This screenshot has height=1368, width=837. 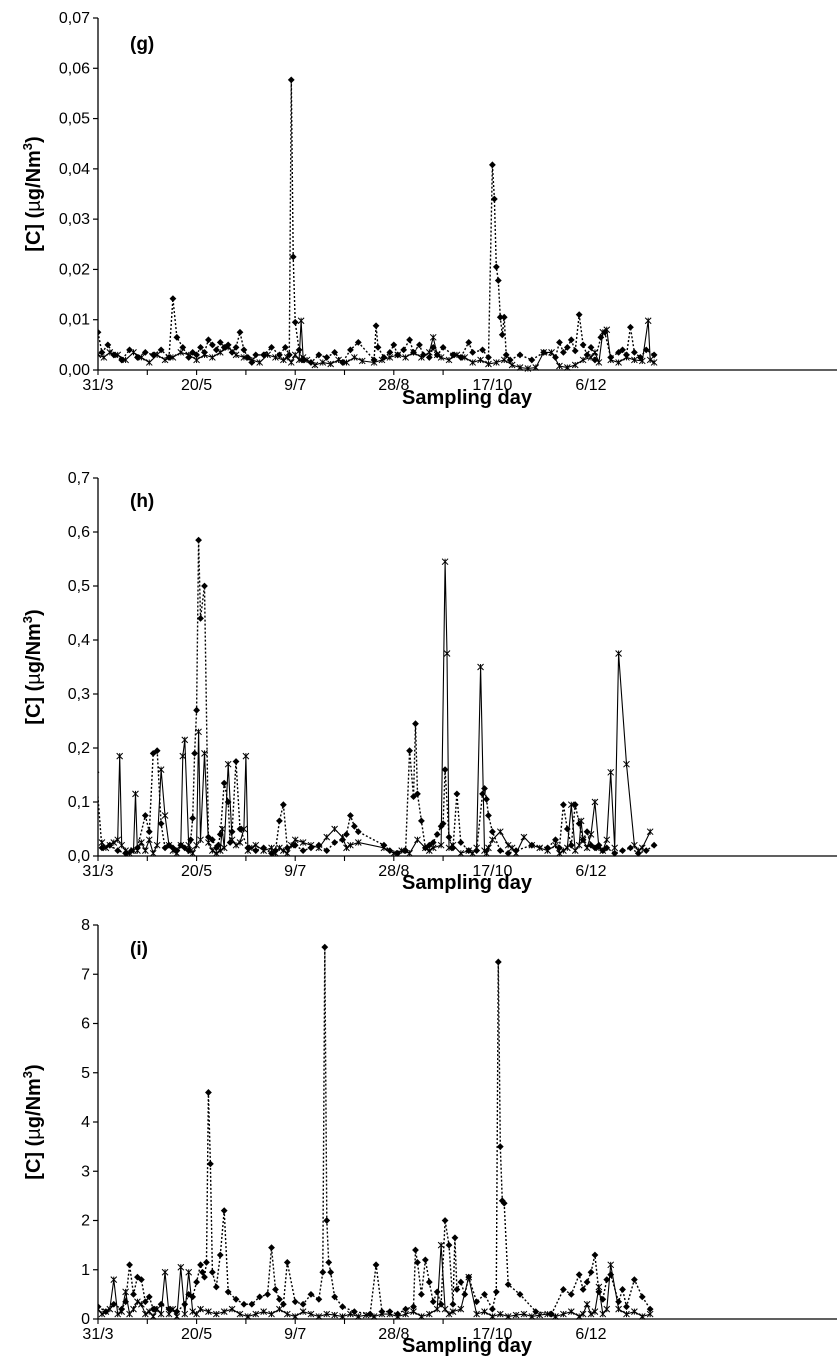 What do you see at coordinates (196, 871) in the screenshot?
I see `x-tick-label: 20/5` at bounding box center [196, 871].